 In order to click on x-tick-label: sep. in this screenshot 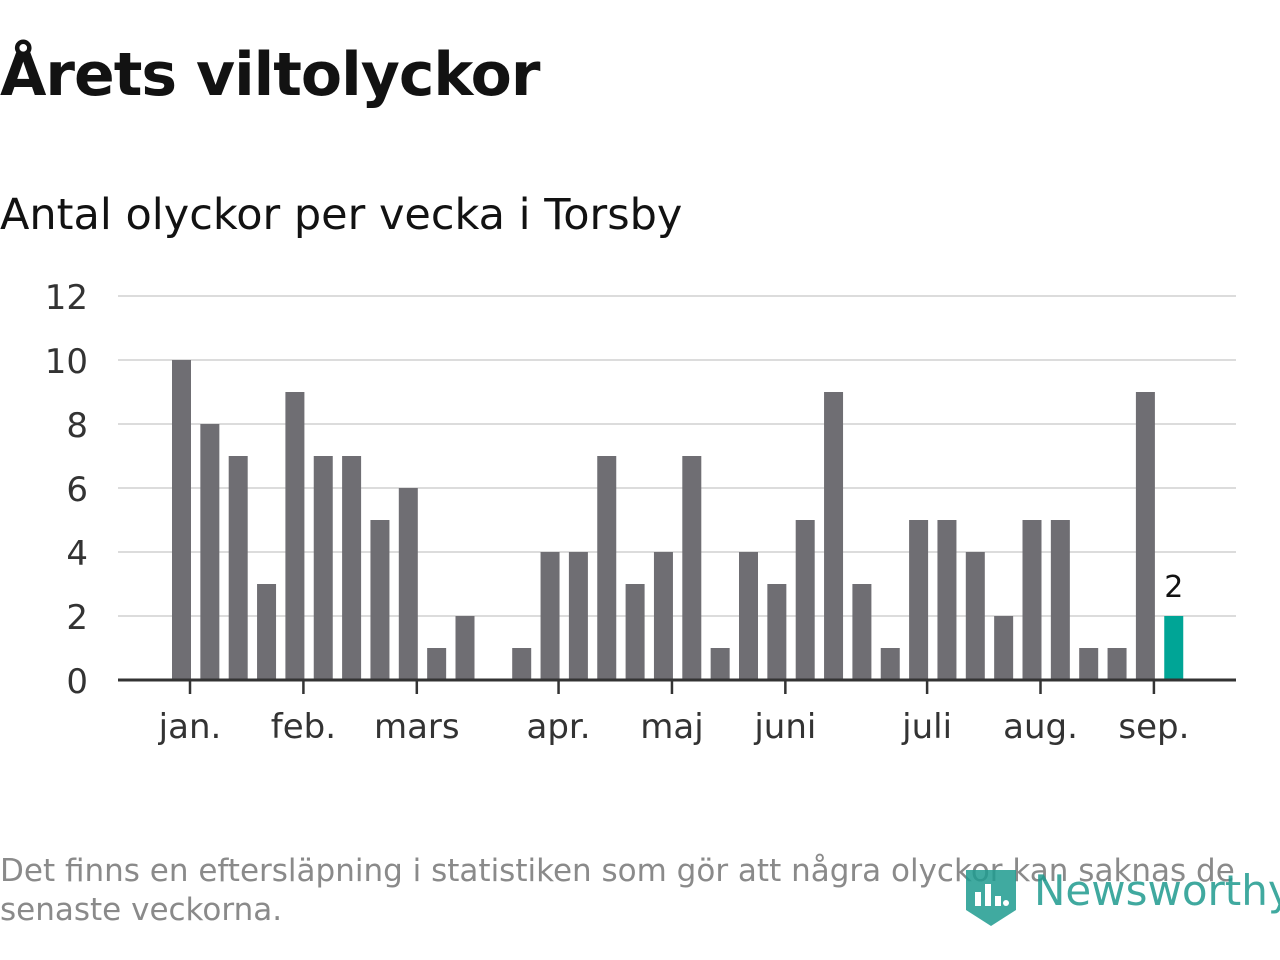, I will do `click(1153, 727)`.